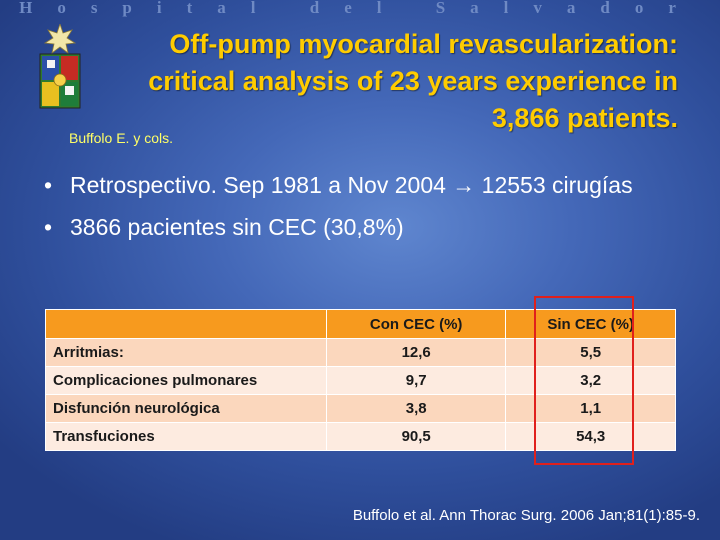 This screenshot has height=540, width=720. I want to click on row-label: Transfuciones, so click(186, 436).